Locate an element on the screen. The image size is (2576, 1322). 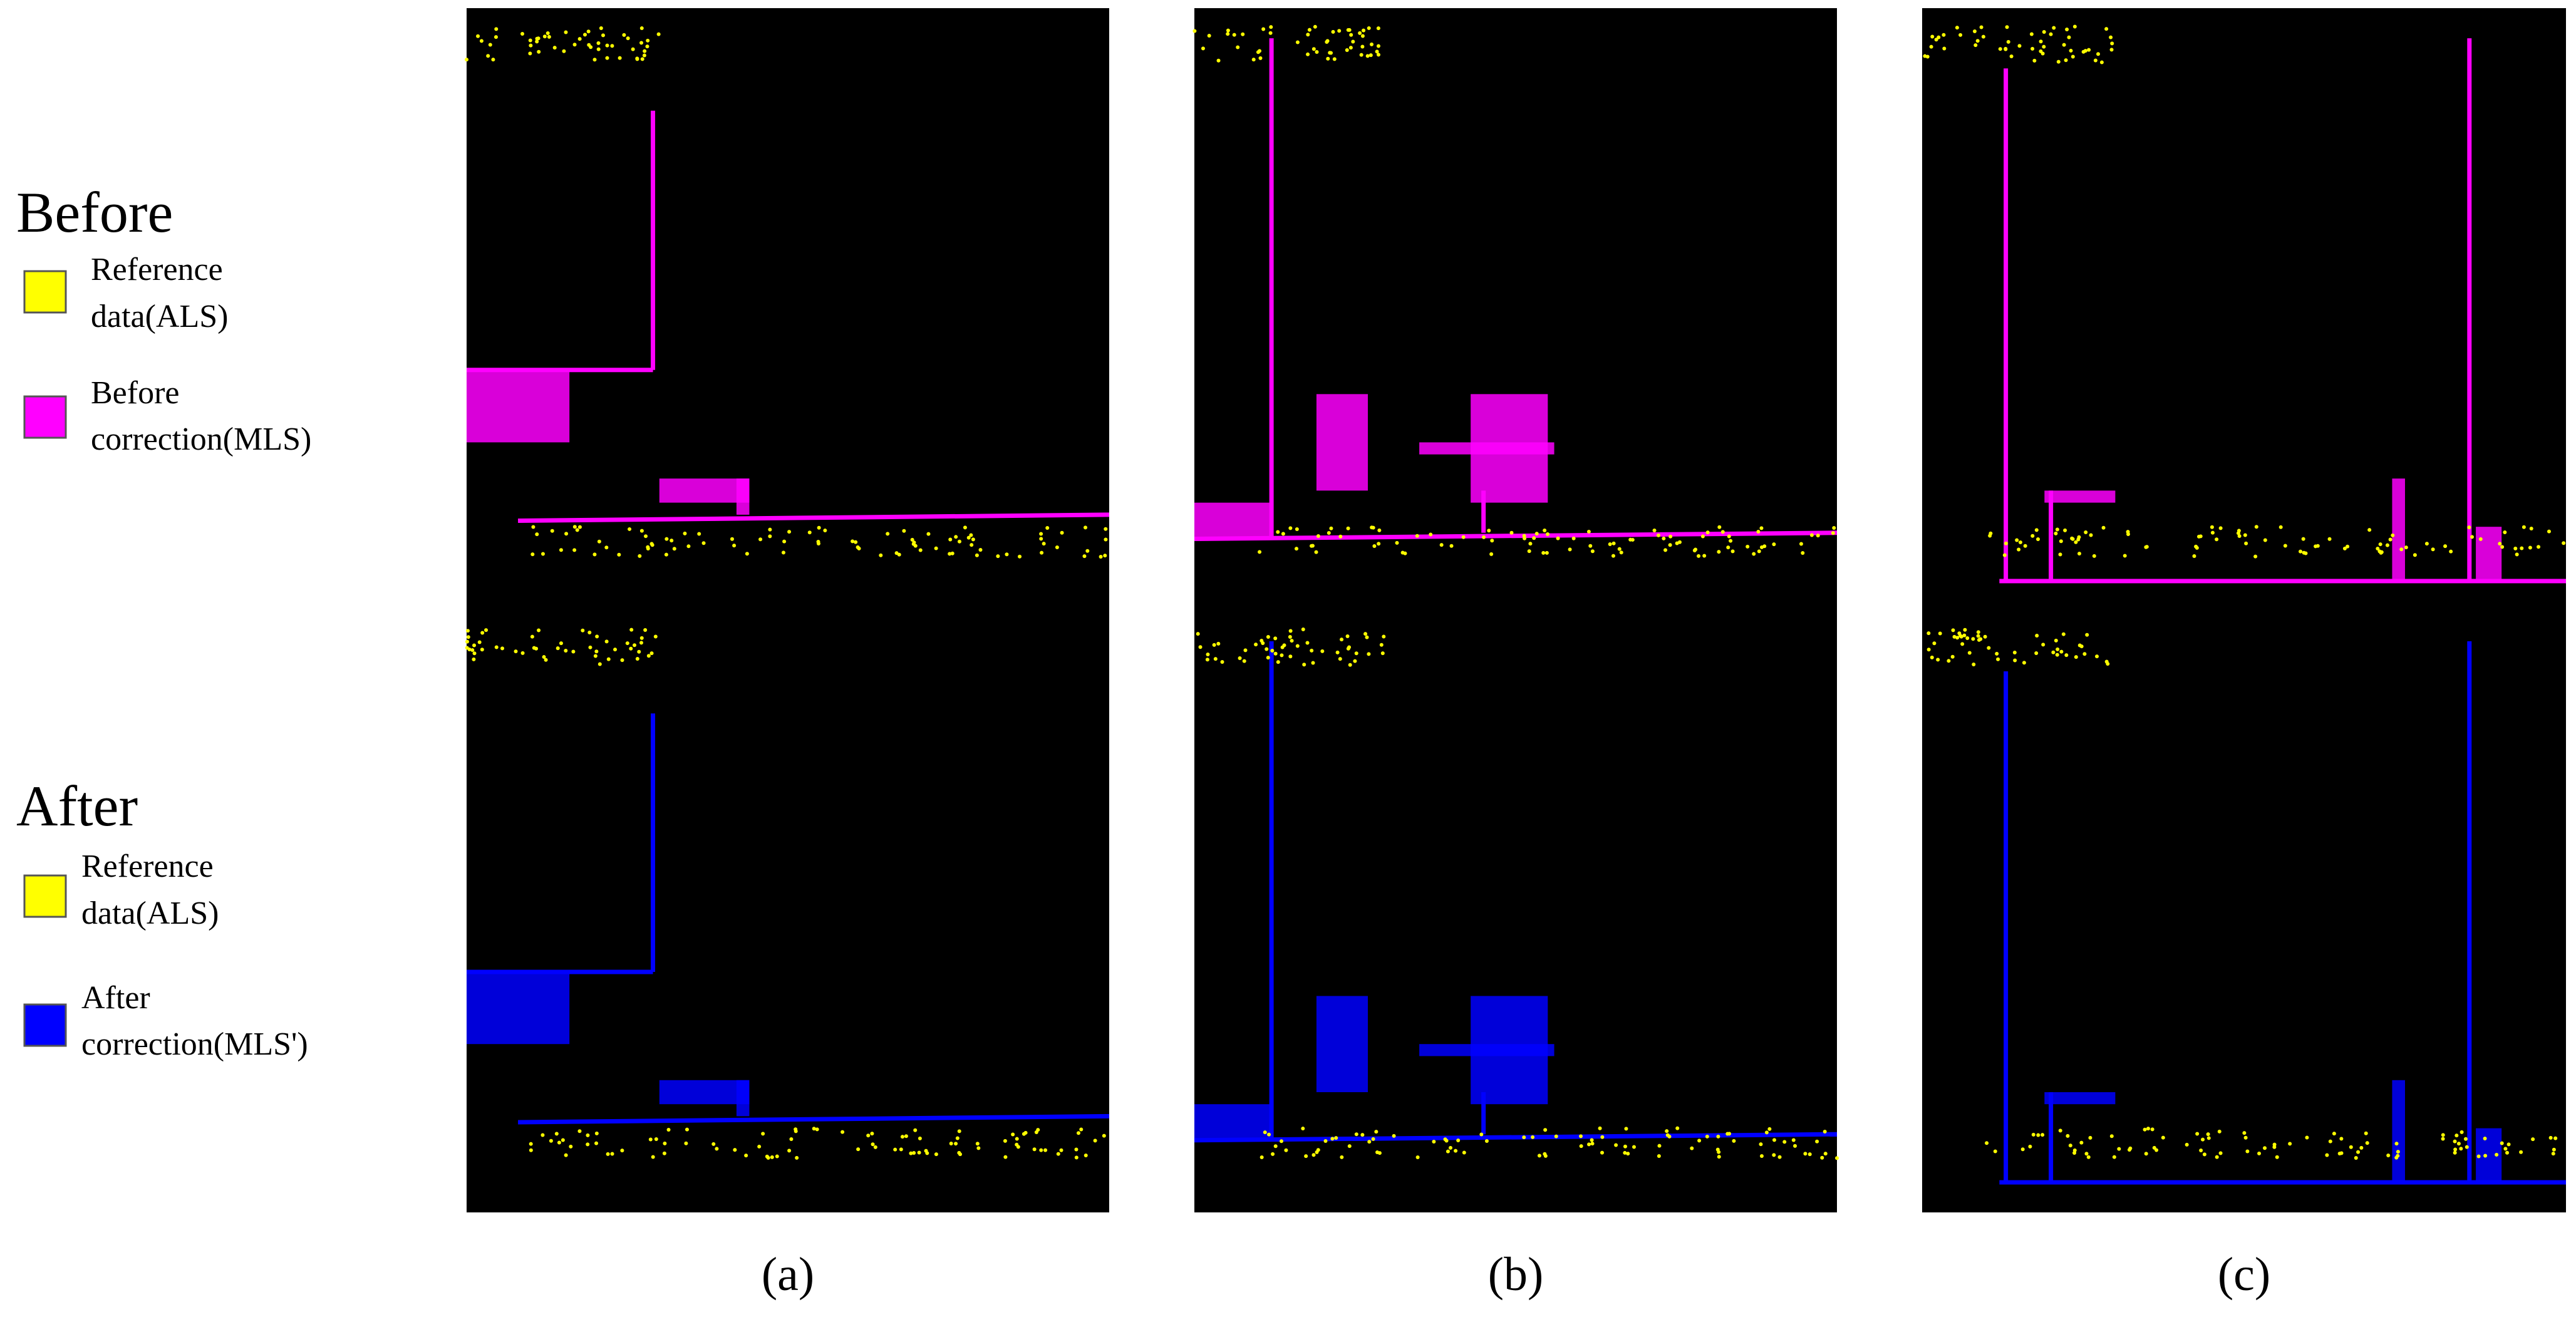
legend-title: After is located at coordinates (77, 806).